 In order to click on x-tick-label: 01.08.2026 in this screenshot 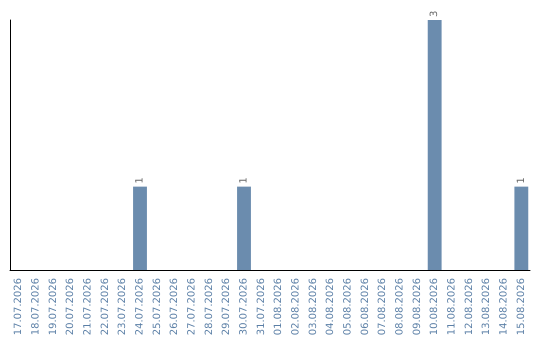, I will do `click(278, 307)`.